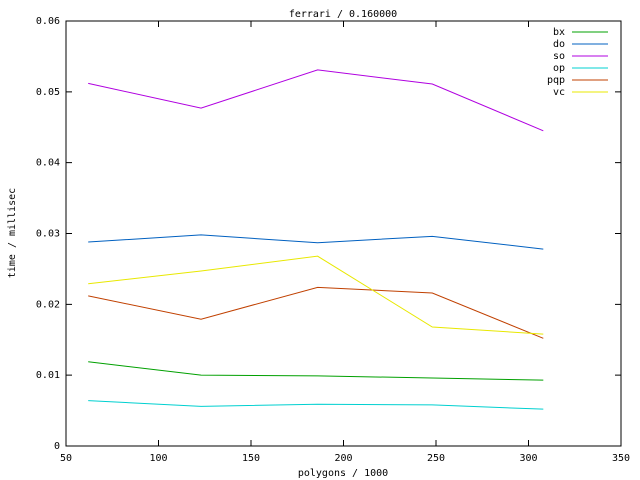 This screenshot has height=480, width=640. Describe the element at coordinates (556, 80) in the screenshot. I see `legend-label: pqp` at that location.